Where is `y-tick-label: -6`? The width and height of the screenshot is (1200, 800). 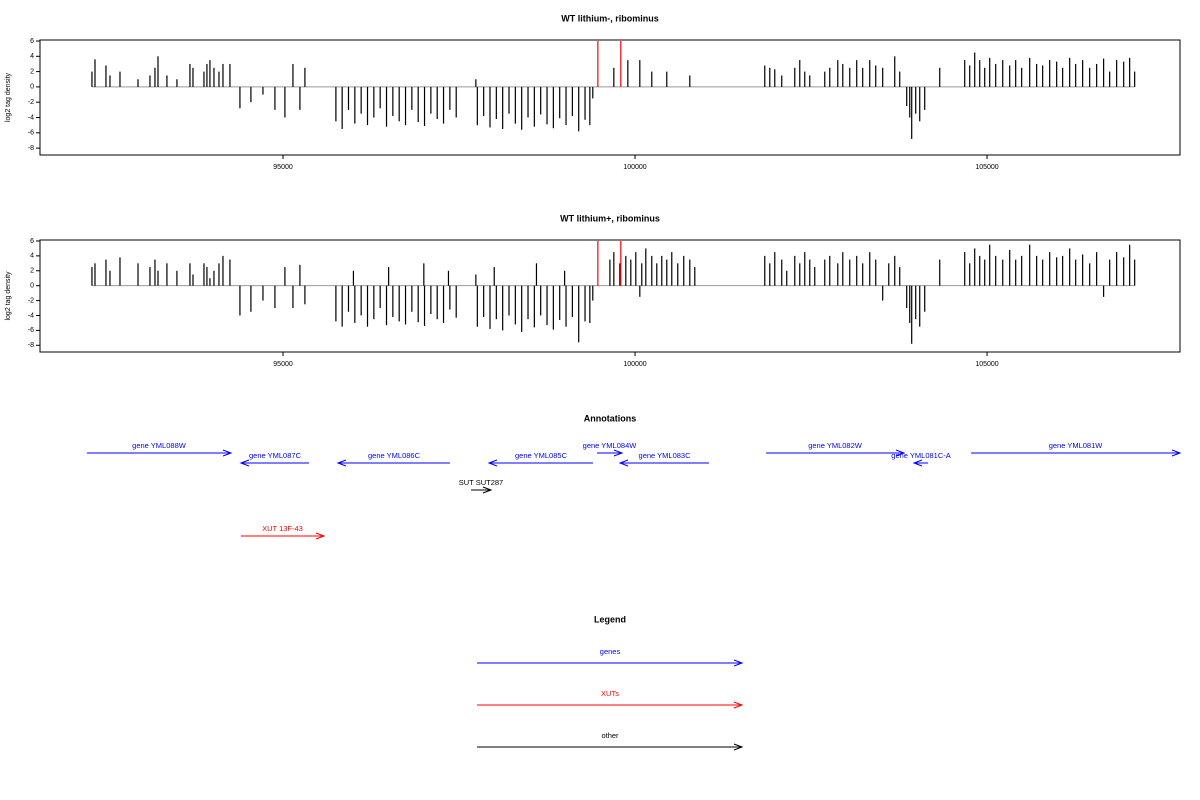
y-tick-label: -6 is located at coordinates (31, 330).